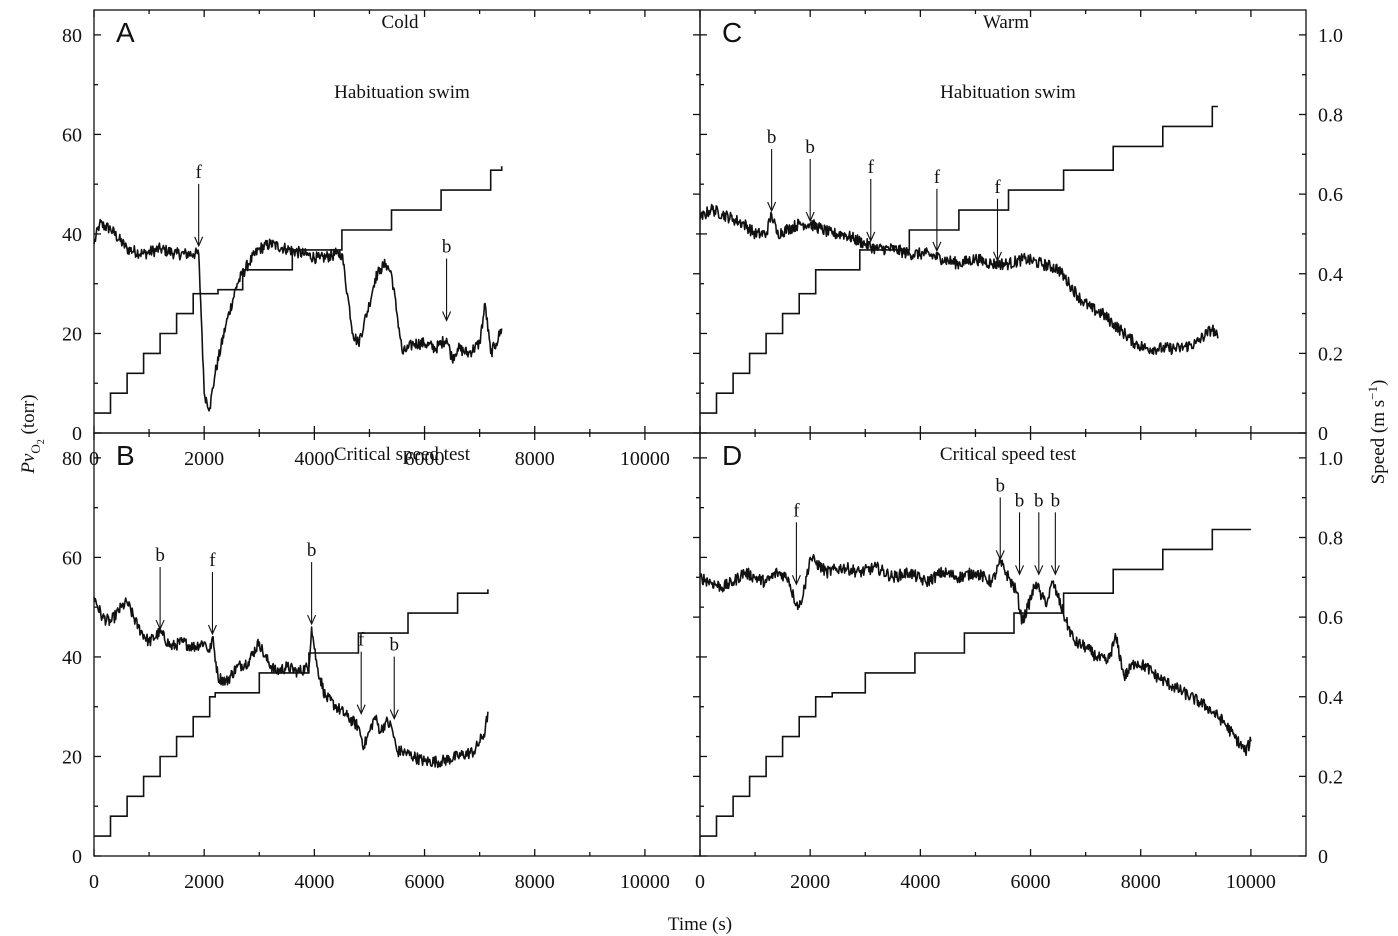 The width and height of the screenshot is (1398, 936). Describe the element at coordinates (1377, 432) in the screenshot. I see `right-axis-label: Speed (m s−1)` at that location.